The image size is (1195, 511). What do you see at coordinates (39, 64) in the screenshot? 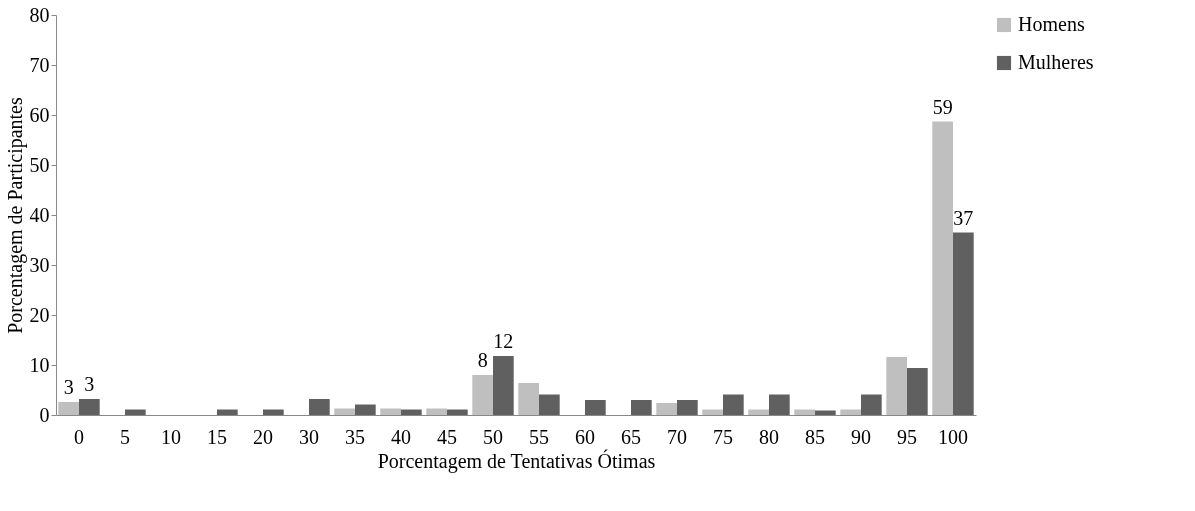
I see `y-tick-label: 70` at bounding box center [39, 64].